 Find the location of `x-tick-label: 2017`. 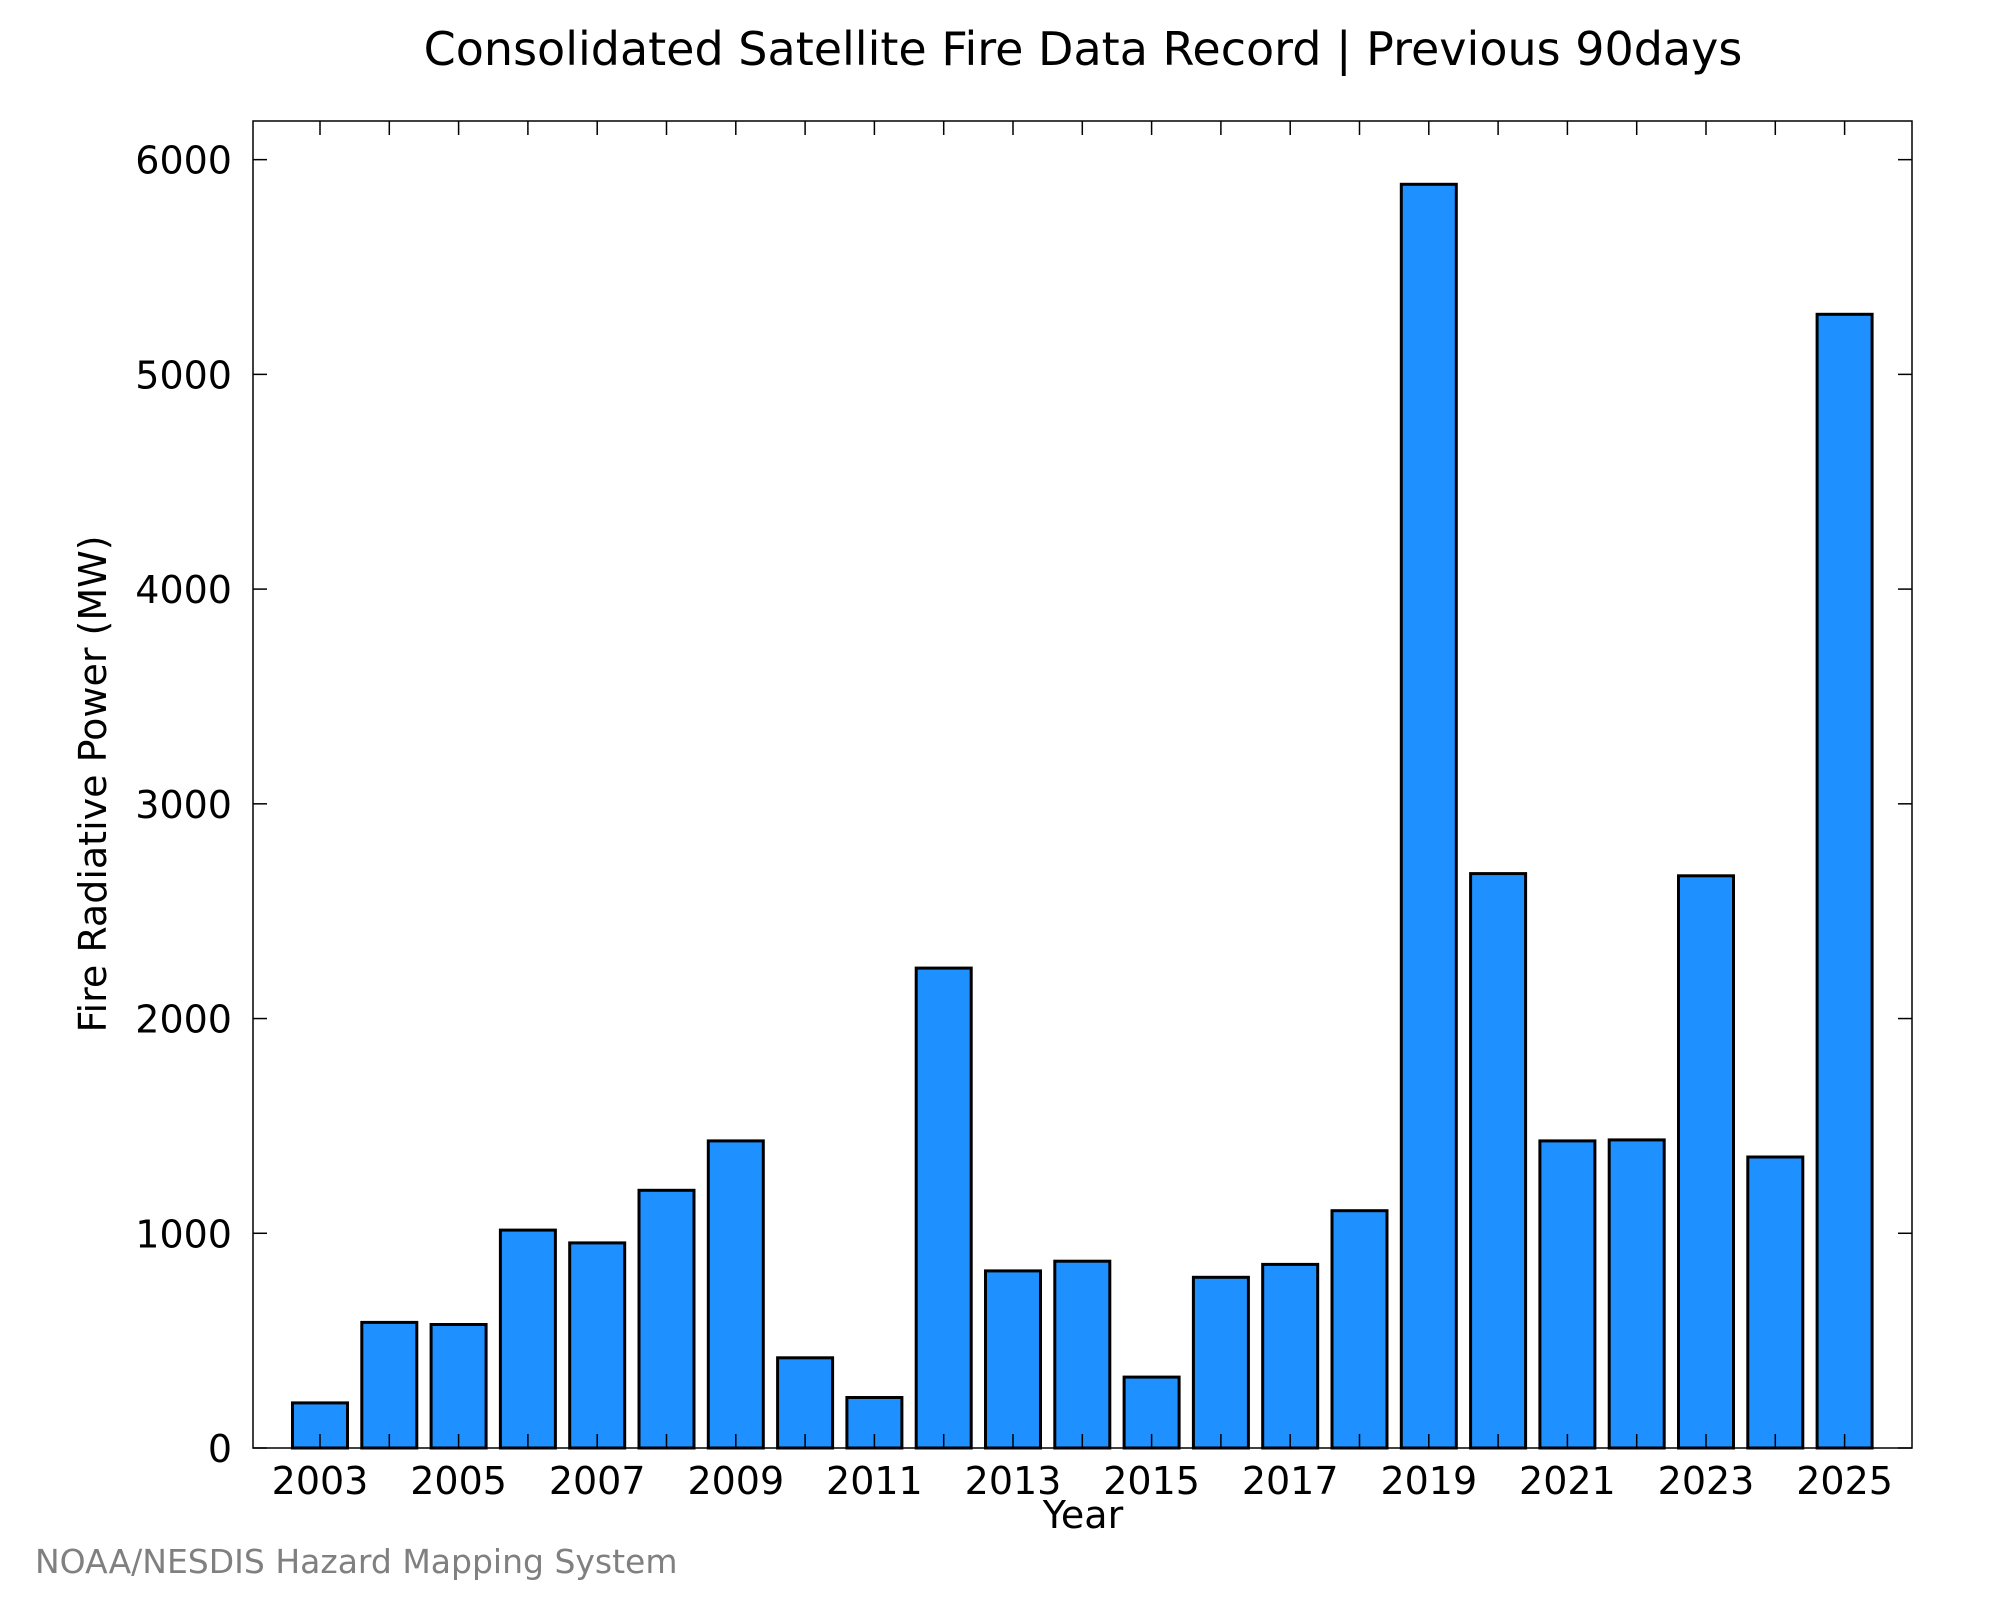

x-tick-label: 2017 is located at coordinates (1290, 1481).